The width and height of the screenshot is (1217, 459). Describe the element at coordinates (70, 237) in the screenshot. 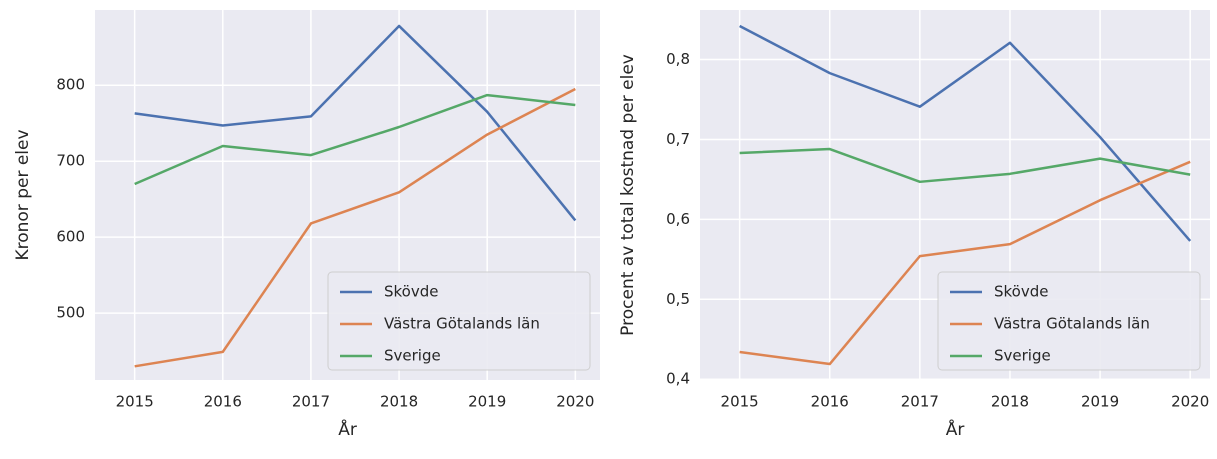

I see `y-tick-label: 600` at that location.